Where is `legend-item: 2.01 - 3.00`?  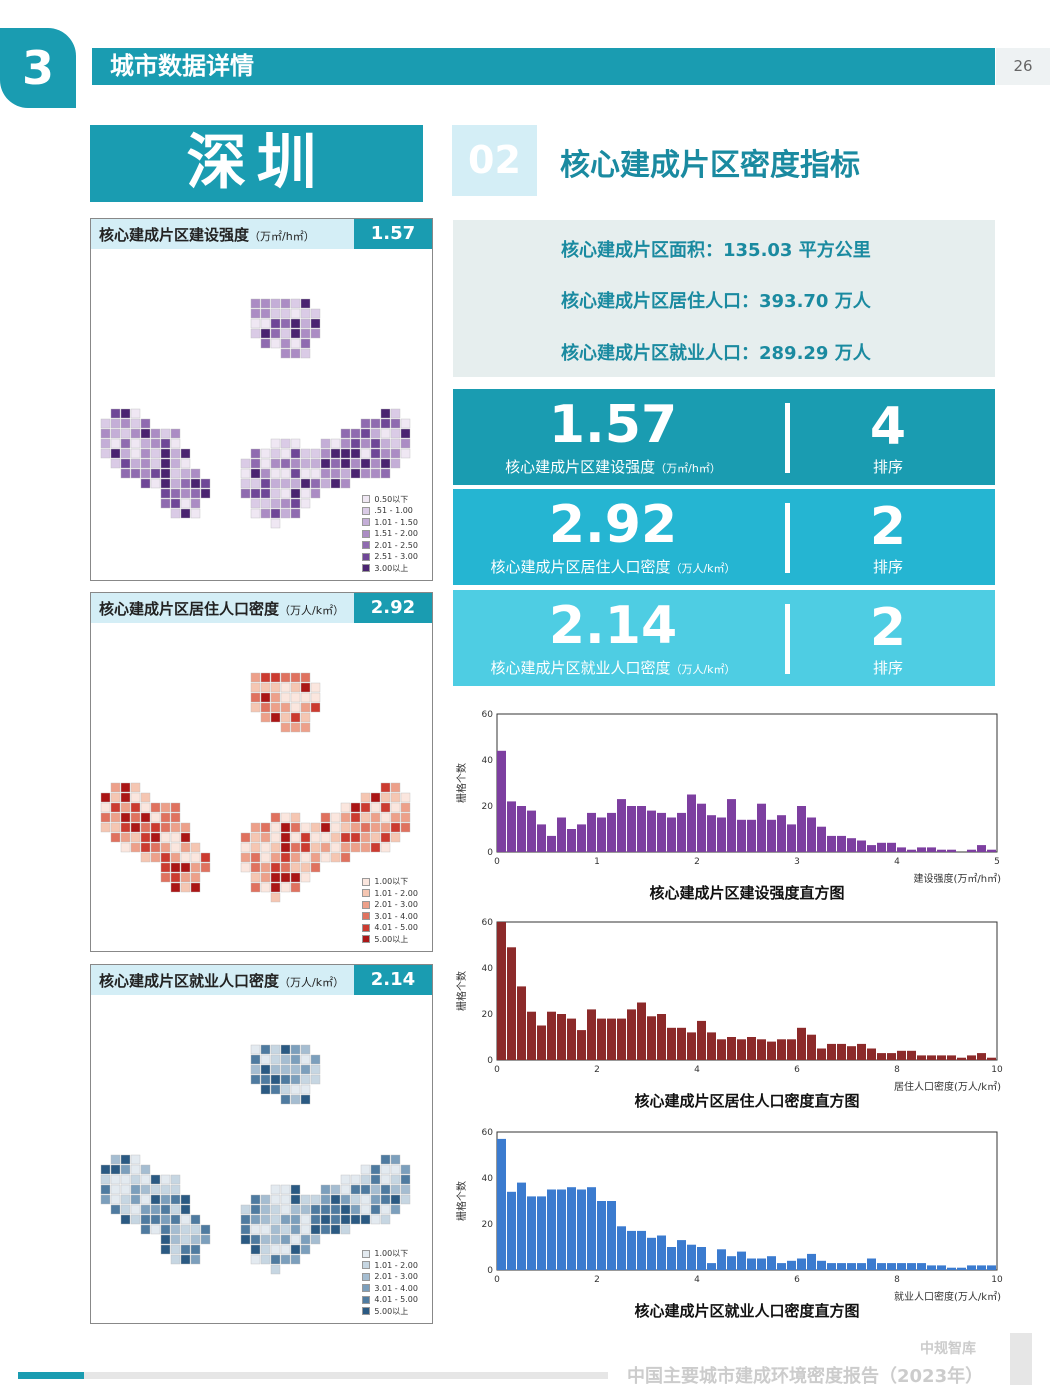 legend-item: 2.01 - 3.00 is located at coordinates (390, 1277).